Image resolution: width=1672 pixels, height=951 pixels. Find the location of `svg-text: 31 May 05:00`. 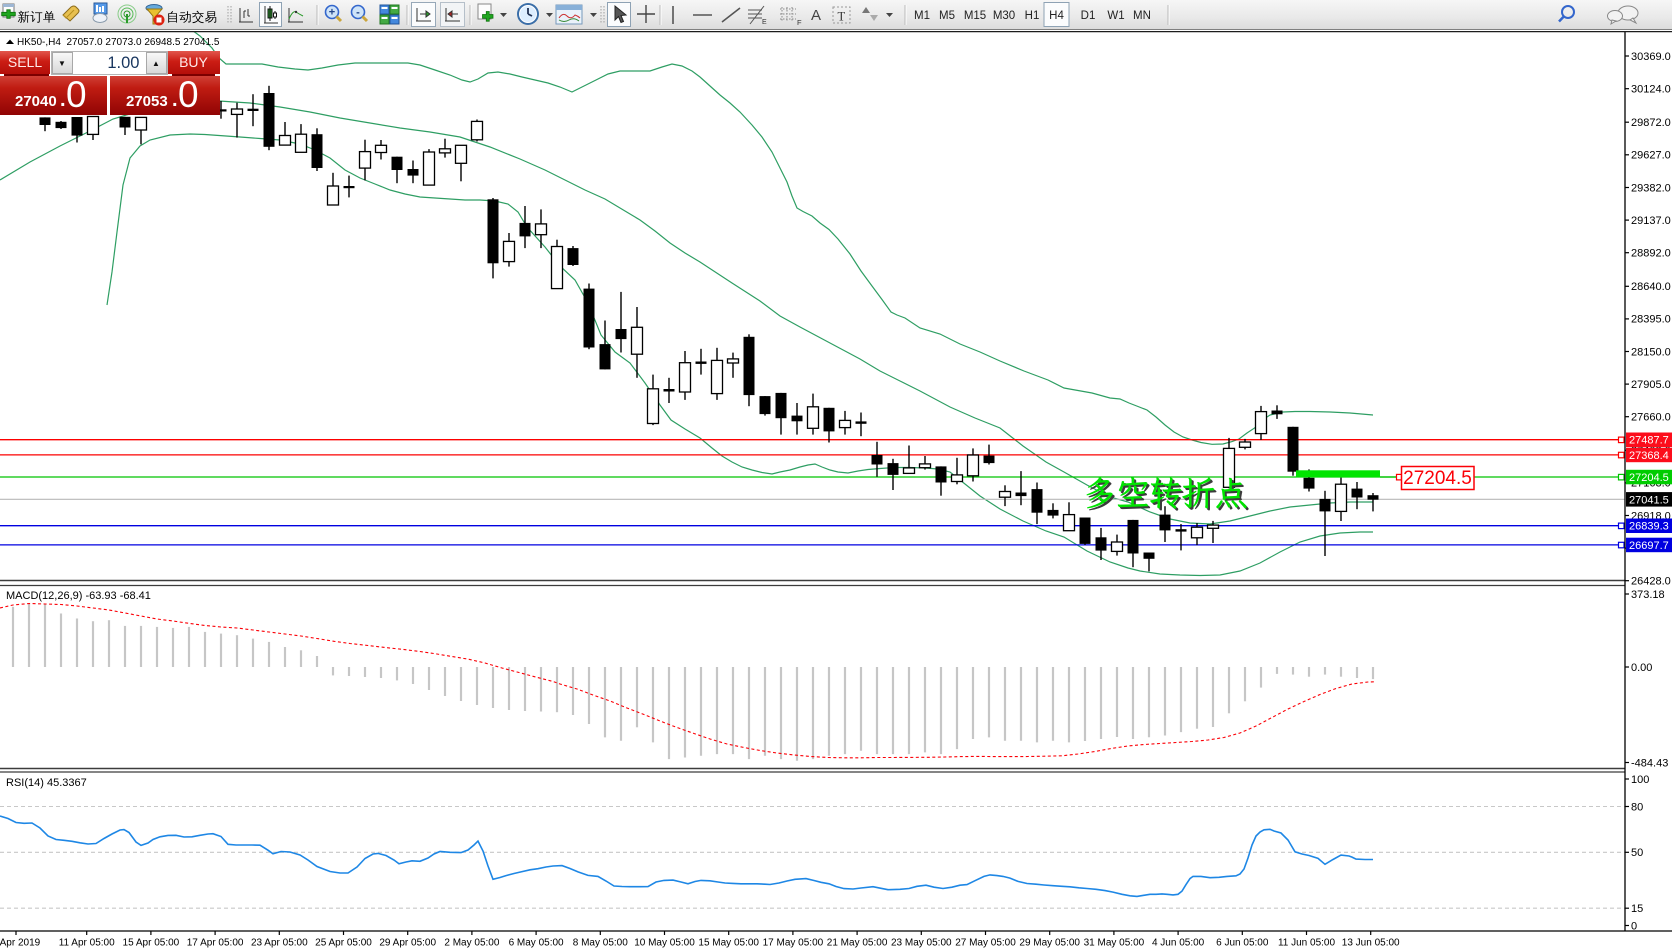

svg-text: 31 May 05:00 is located at coordinates (1114, 943).